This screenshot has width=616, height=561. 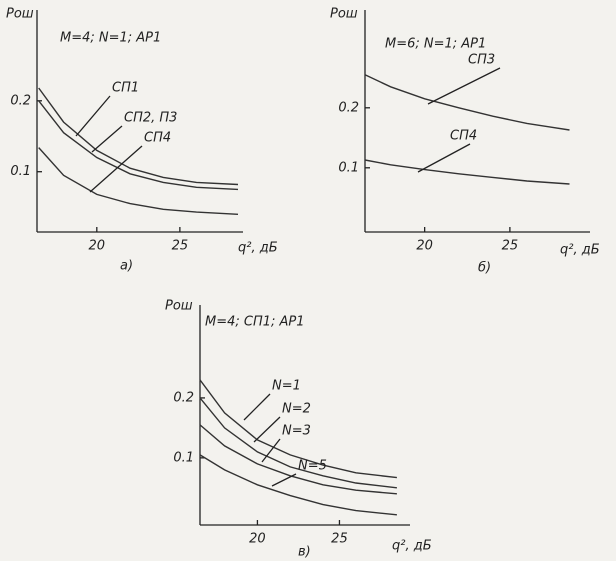 What do you see at coordinates (312, 466) in the screenshot?
I see `series-label: N=5` at bounding box center [312, 466].